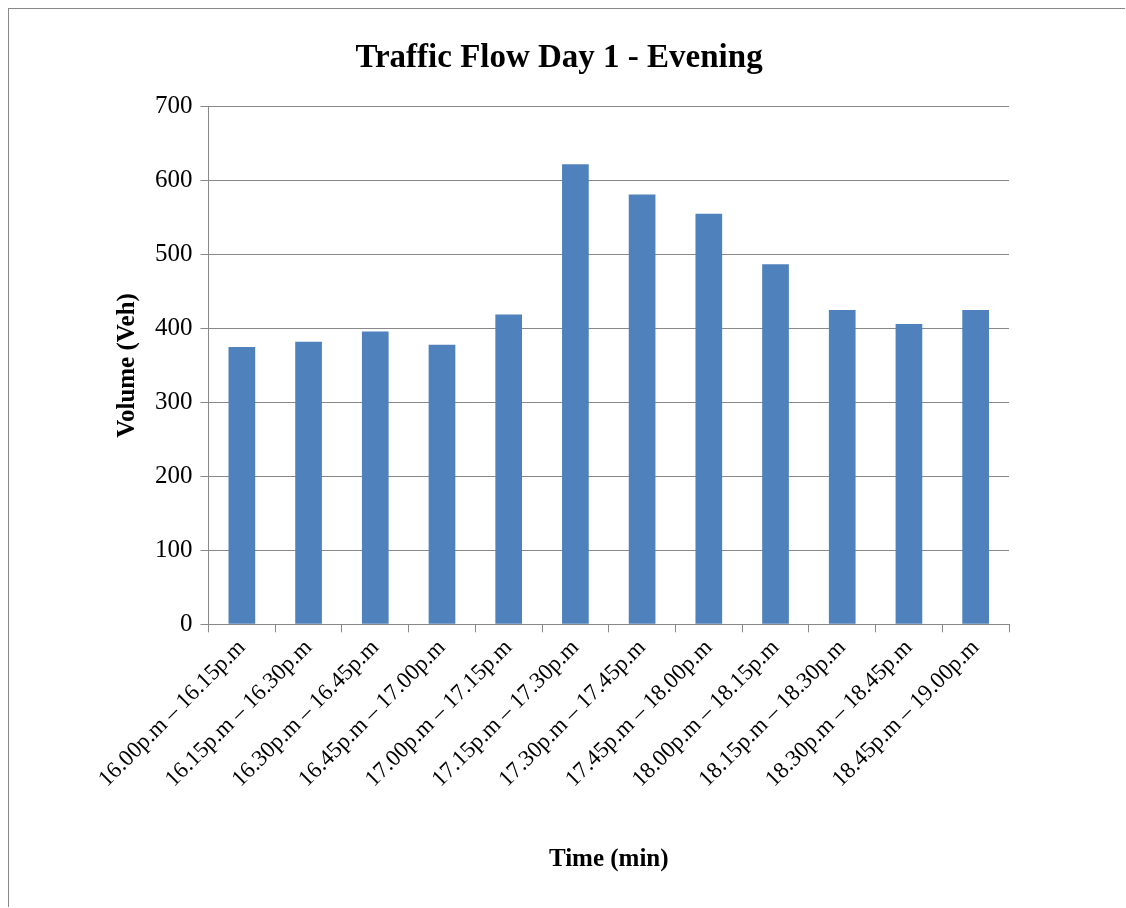 The height and width of the screenshot is (908, 1126). What do you see at coordinates (174, 327) in the screenshot?
I see `y-tick-label: 400` at bounding box center [174, 327].